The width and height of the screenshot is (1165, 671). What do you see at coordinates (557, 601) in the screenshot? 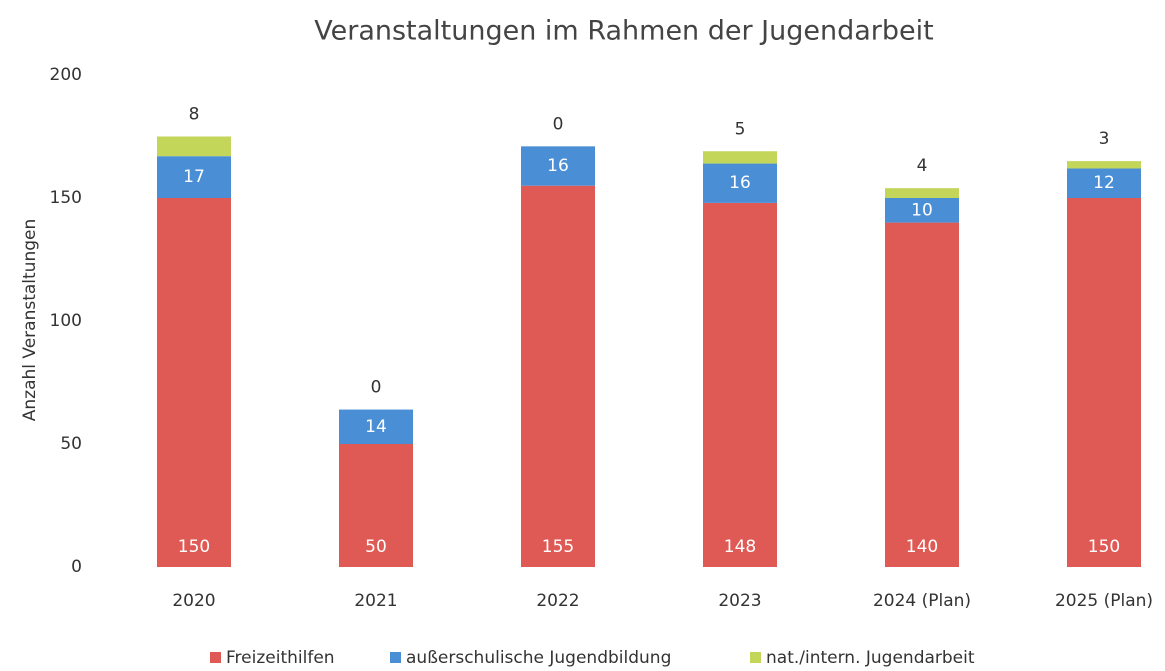
I see `x-tick-label: 2022` at bounding box center [557, 601].